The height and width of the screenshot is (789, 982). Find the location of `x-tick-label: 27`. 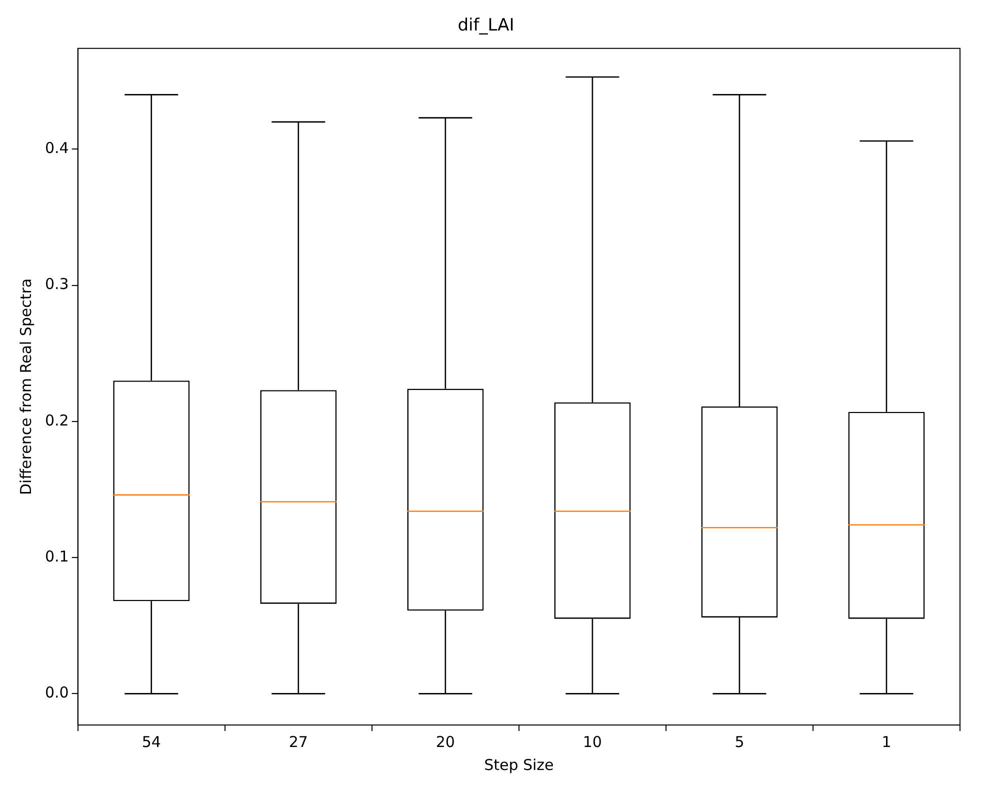

x-tick-label: 27 is located at coordinates (298, 741).